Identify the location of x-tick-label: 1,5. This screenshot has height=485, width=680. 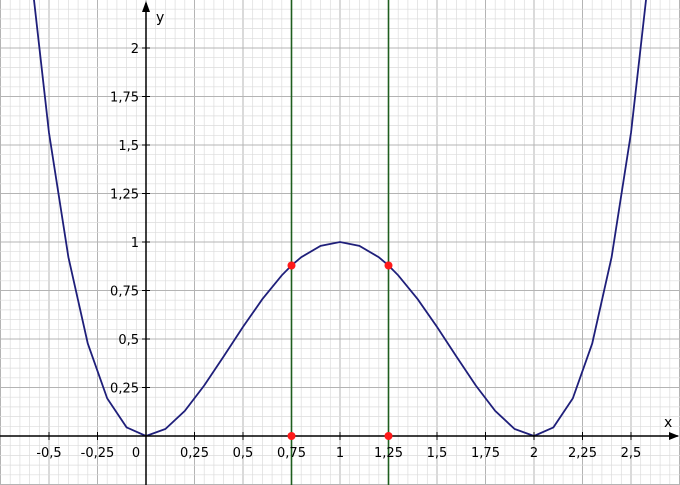
(437, 453).